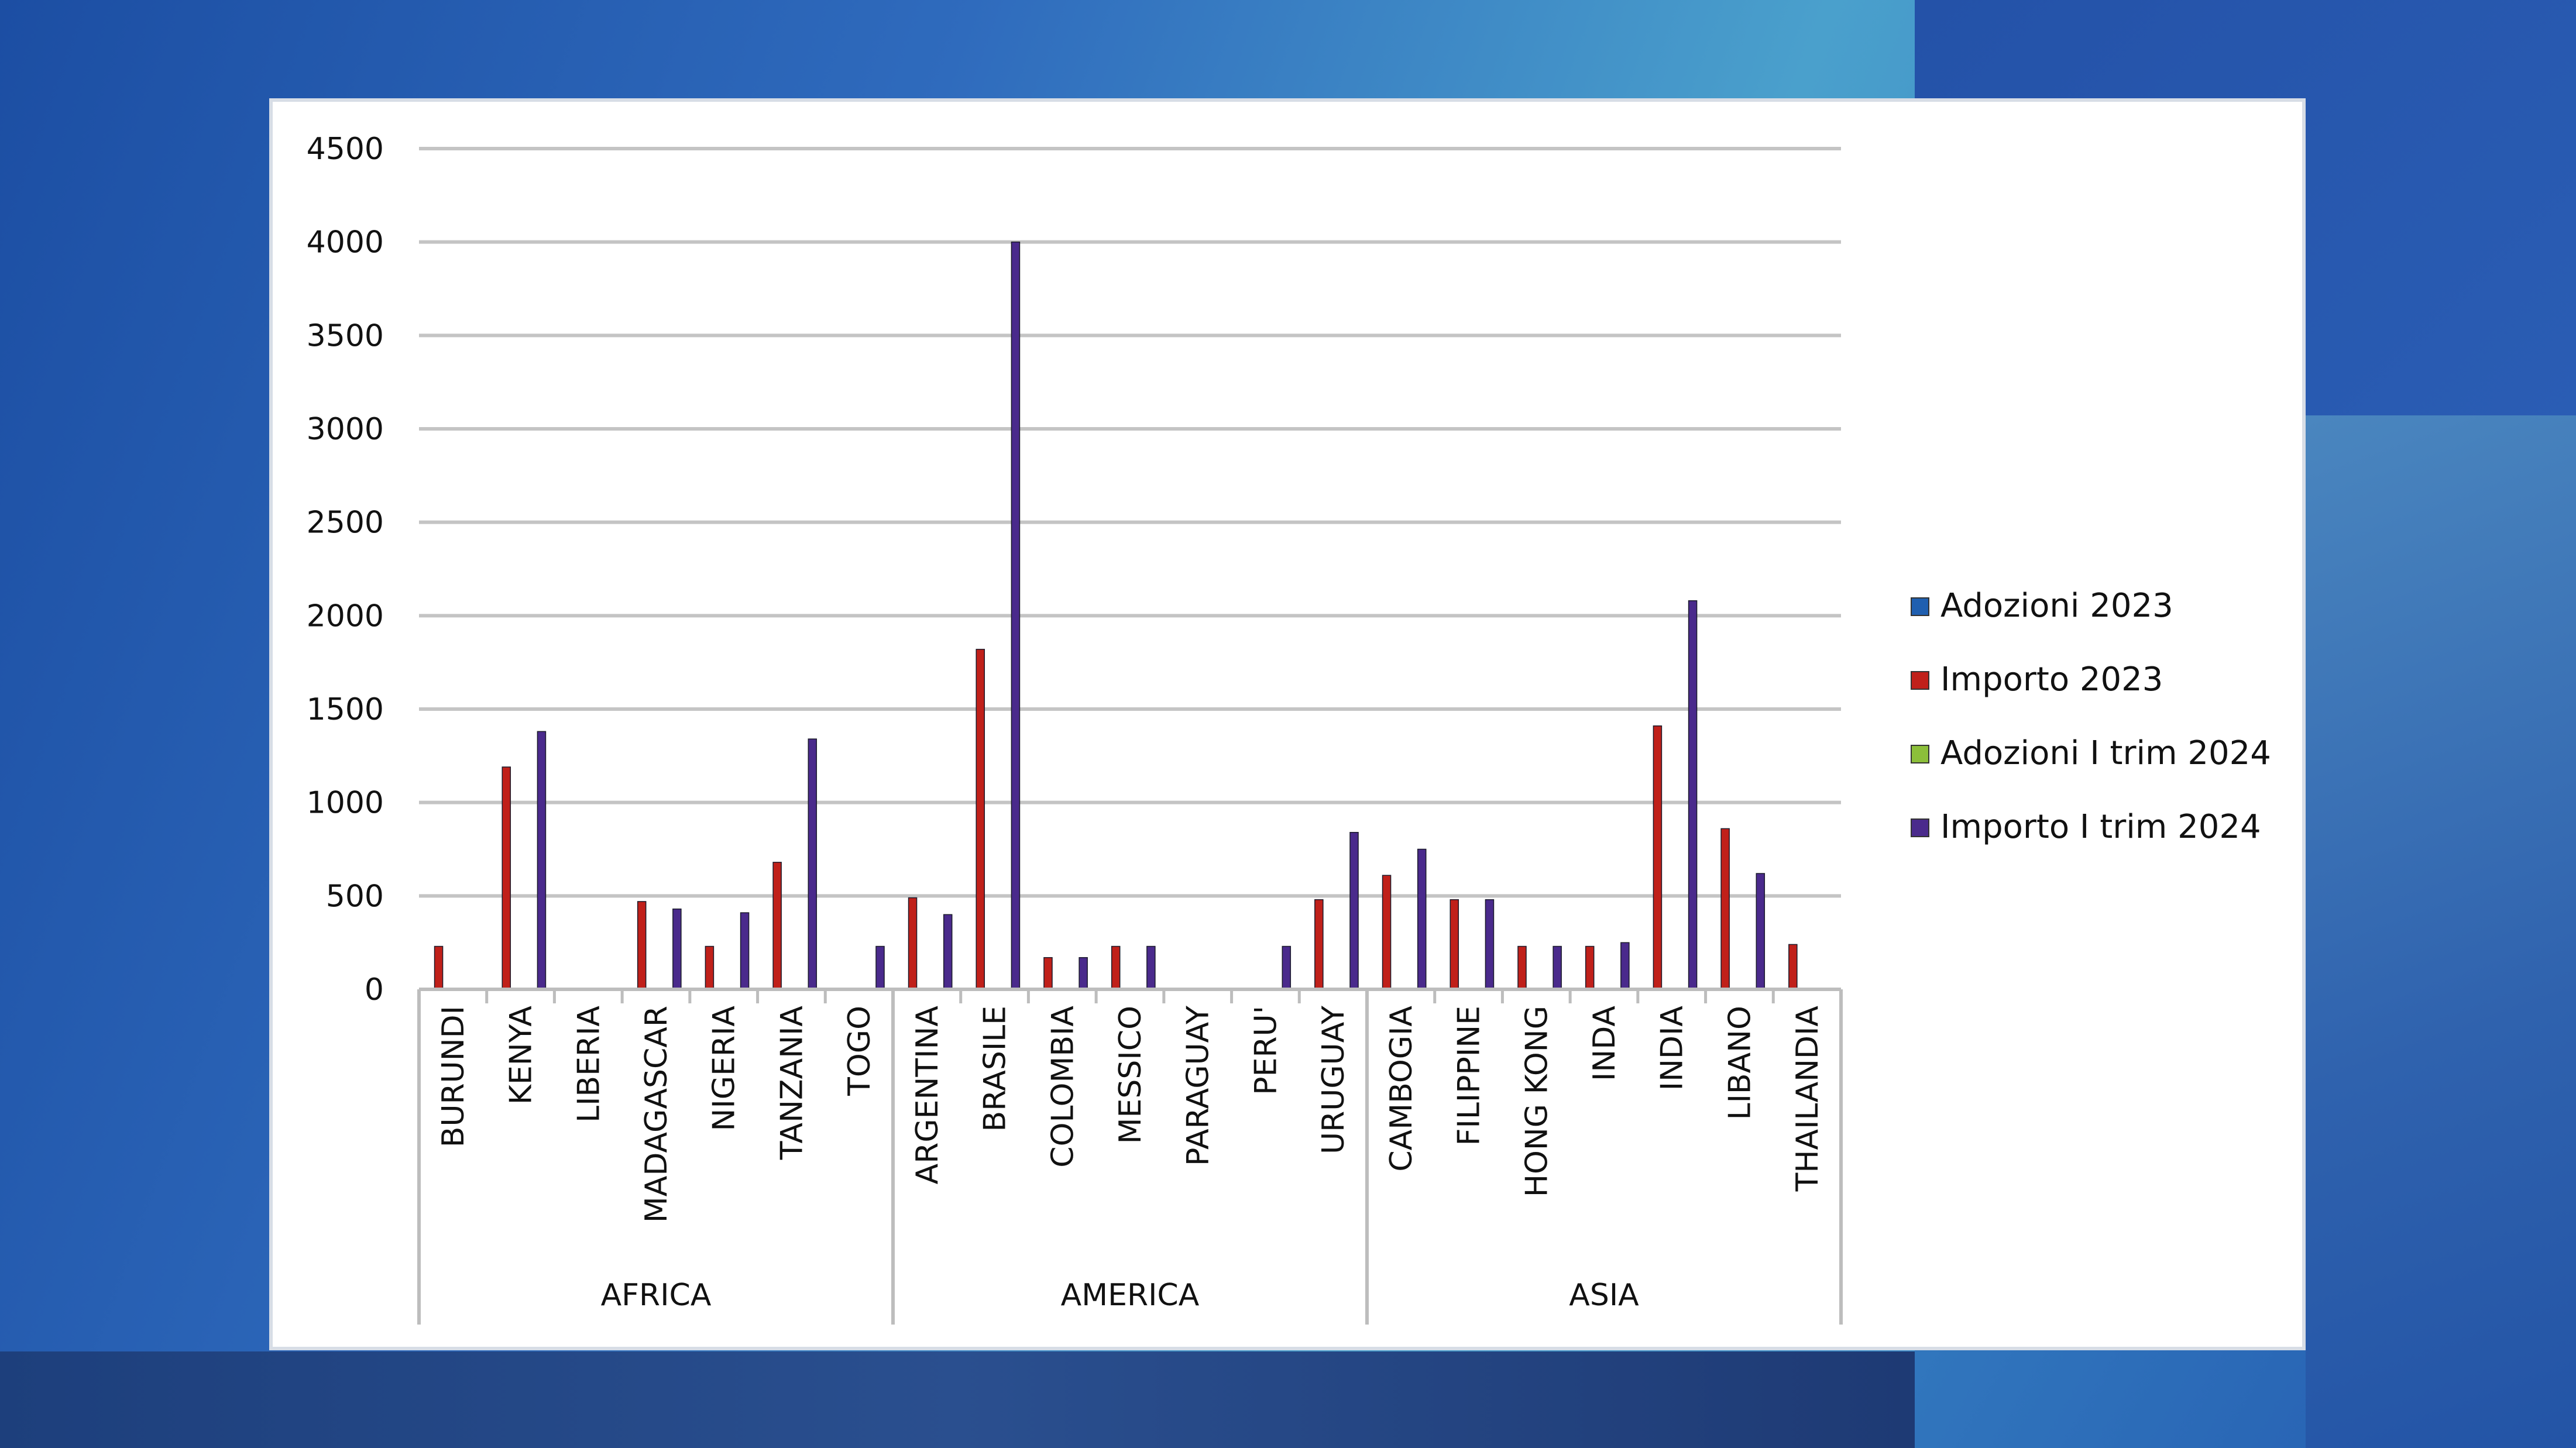  I want to click on y-tick-label: 3500, so click(346, 335).